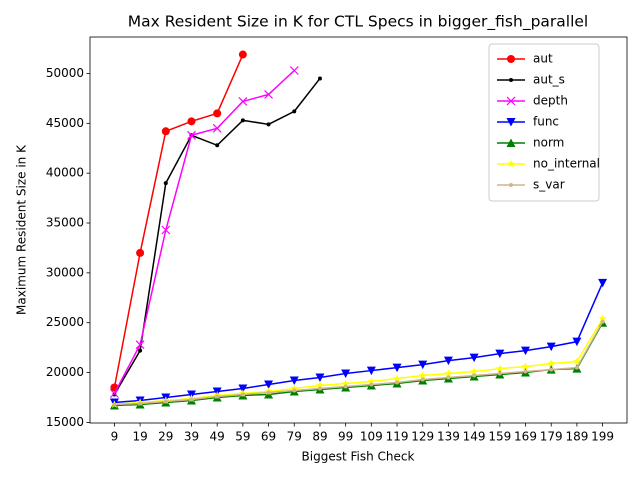  I want to click on x-tick-label: 179, so click(551, 437).